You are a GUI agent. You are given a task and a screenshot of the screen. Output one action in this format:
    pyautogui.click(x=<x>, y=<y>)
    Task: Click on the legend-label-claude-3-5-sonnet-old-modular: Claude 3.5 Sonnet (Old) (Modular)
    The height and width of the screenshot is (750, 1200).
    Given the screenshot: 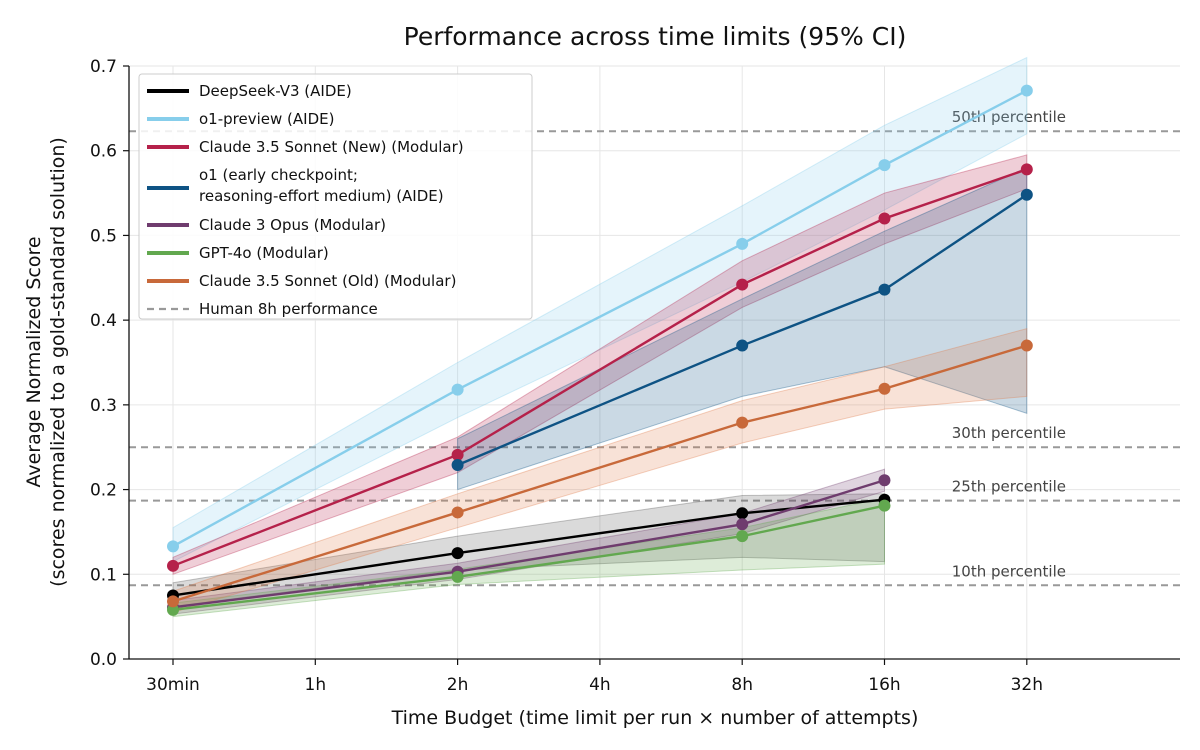 What is the action you would take?
    pyautogui.click(x=327, y=281)
    